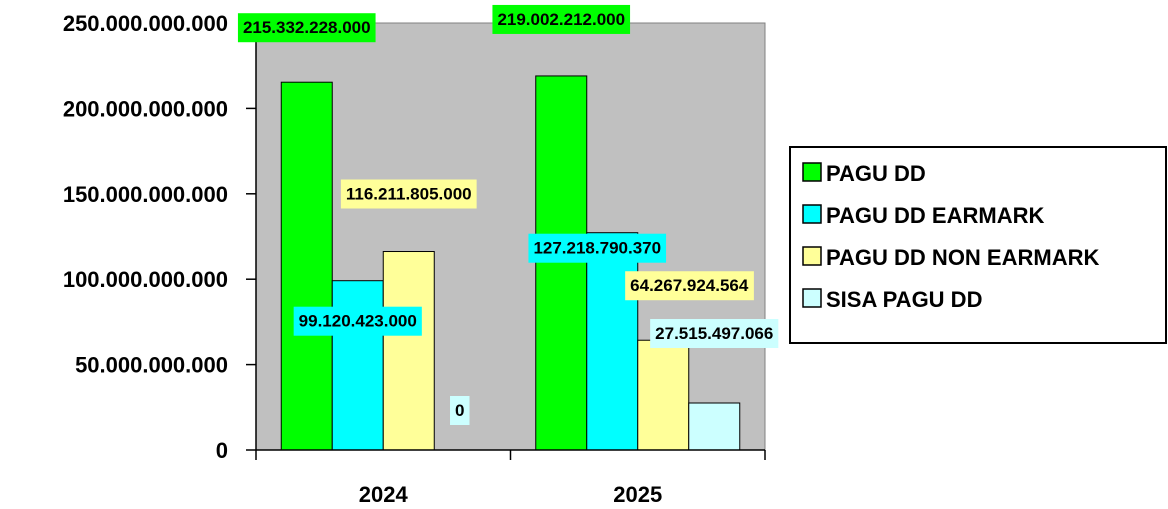 The image size is (1168, 509). I want to click on y-tick-label: 50.000.000.000, so click(151, 365).